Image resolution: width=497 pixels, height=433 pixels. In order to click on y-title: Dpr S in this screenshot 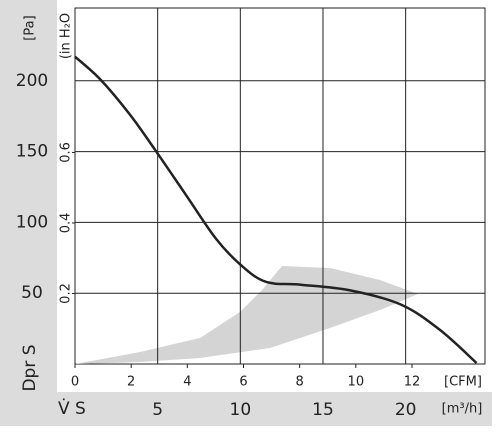, I will do `click(30, 367)`.